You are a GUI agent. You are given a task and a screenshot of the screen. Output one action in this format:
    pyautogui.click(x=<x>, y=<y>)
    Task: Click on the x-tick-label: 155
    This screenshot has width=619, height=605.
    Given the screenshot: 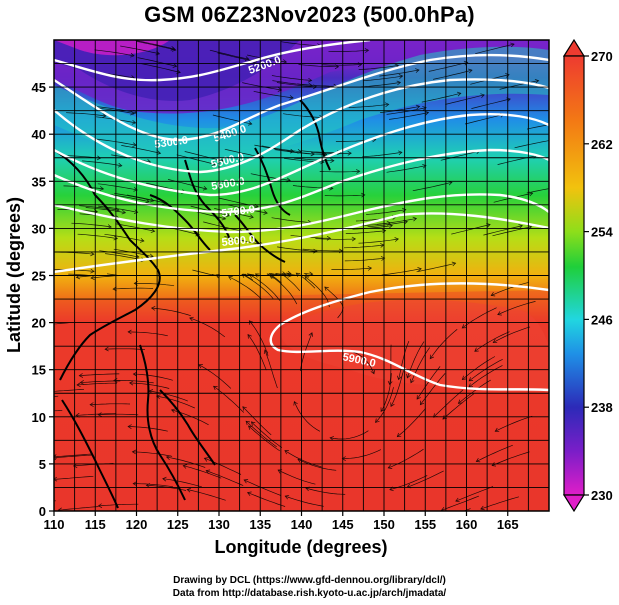 What is the action you would take?
    pyautogui.click(x=425, y=524)
    